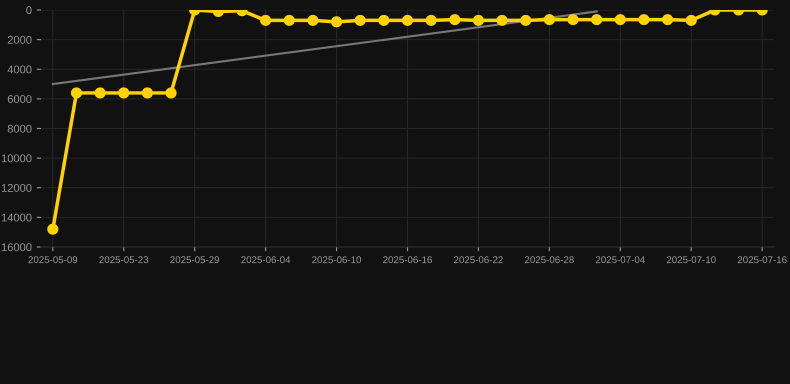 The image size is (790, 384). Describe the element at coordinates (29, 10) in the screenshot. I see `y-tick-label: 0` at that location.